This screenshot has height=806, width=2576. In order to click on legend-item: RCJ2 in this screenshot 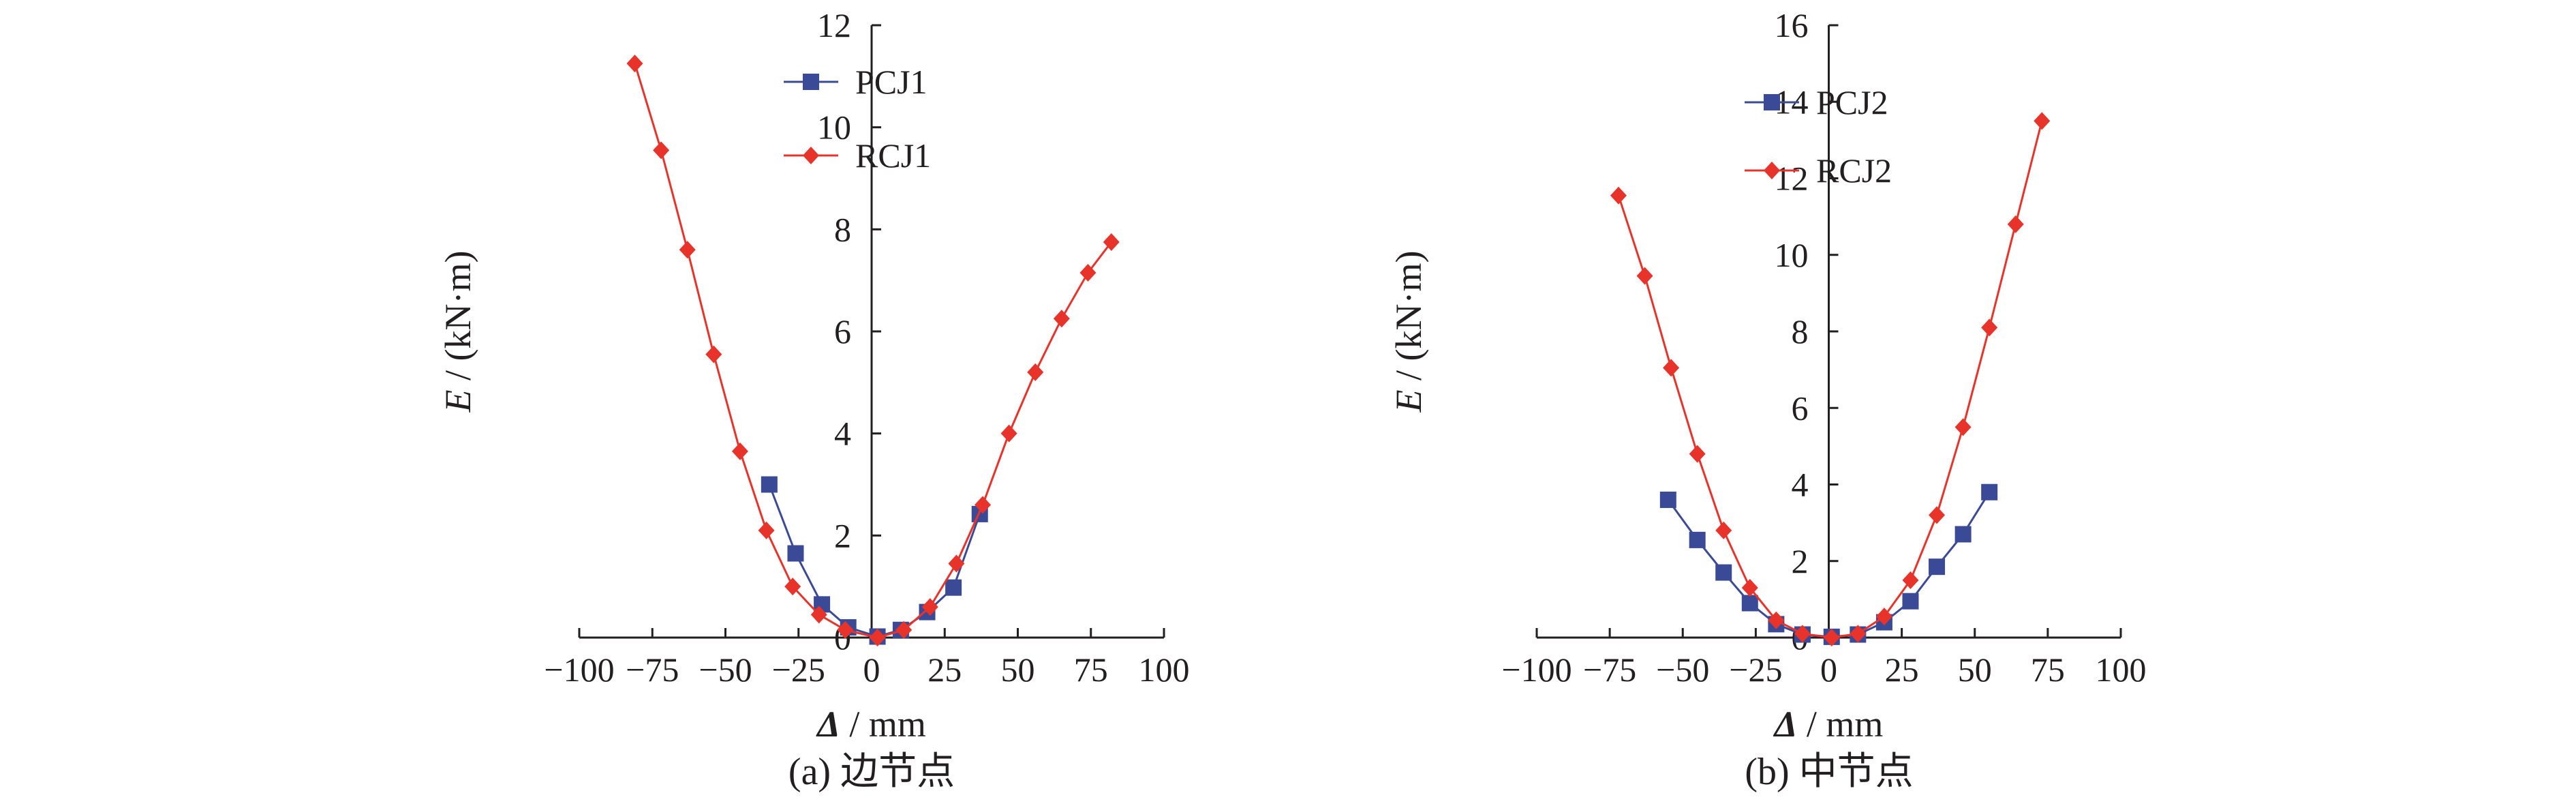, I will do `click(1819, 170)`.